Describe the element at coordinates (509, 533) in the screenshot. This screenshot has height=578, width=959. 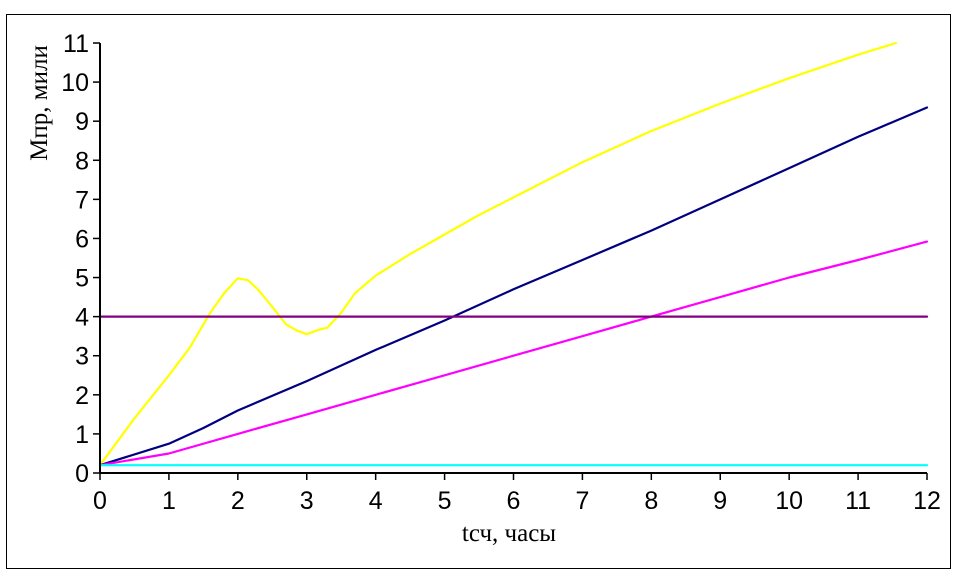
I see `x-axis-title: tсч, часы` at that location.